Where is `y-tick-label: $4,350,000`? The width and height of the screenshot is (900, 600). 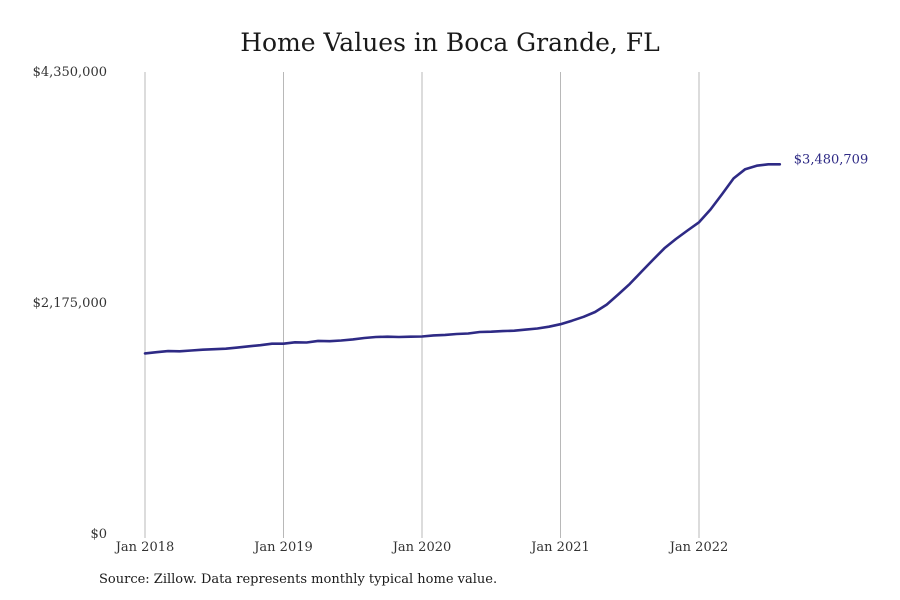
y-tick-label: $4,350,000 is located at coordinates (70, 72).